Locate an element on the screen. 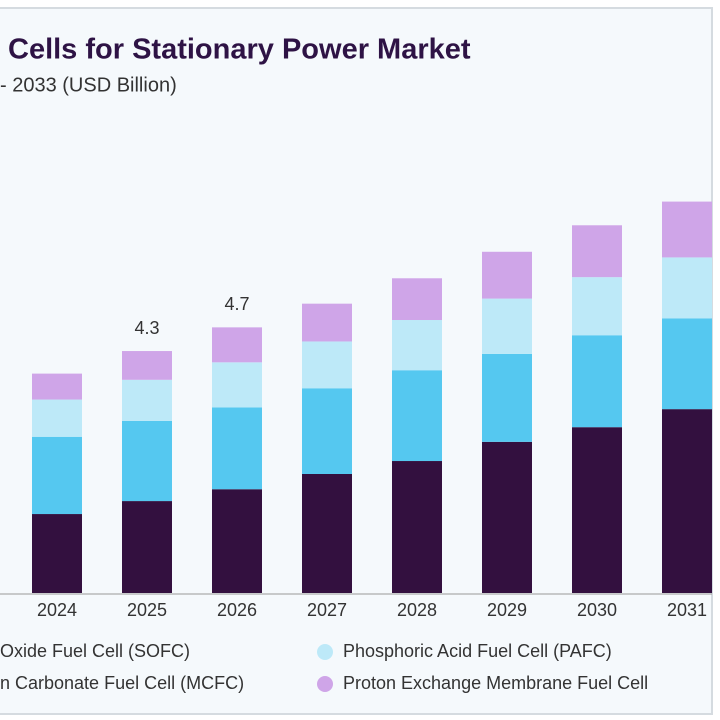 The height and width of the screenshot is (720, 720). x-tick-label: 2027 is located at coordinates (327, 610).